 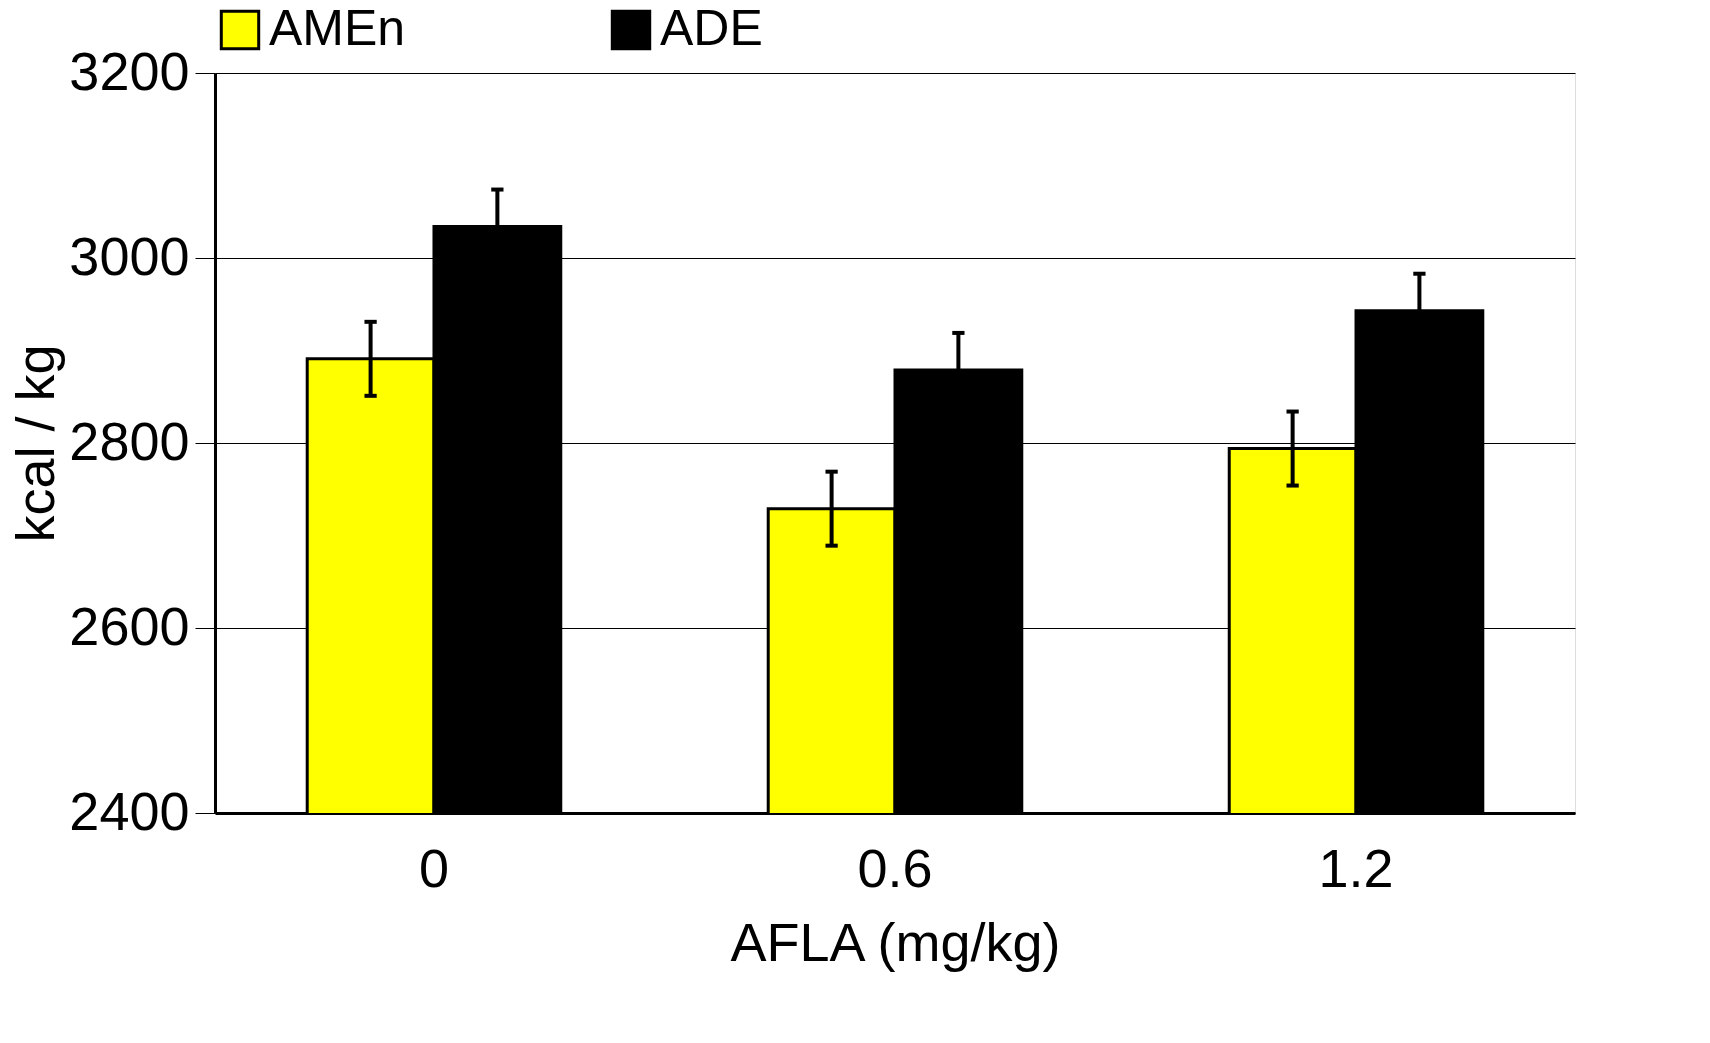 What do you see at coordinates (35, 443) in the screenshot?
I see `y-axis-title: kcal / kg` at bounding box center [35, 443].